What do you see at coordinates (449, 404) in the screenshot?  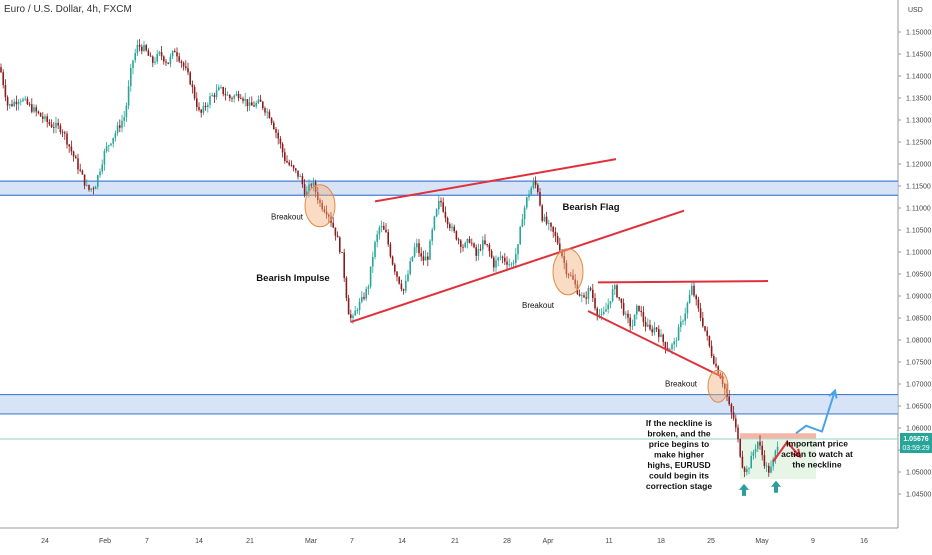 I see `zone-band` at bounding box center [449, 404].